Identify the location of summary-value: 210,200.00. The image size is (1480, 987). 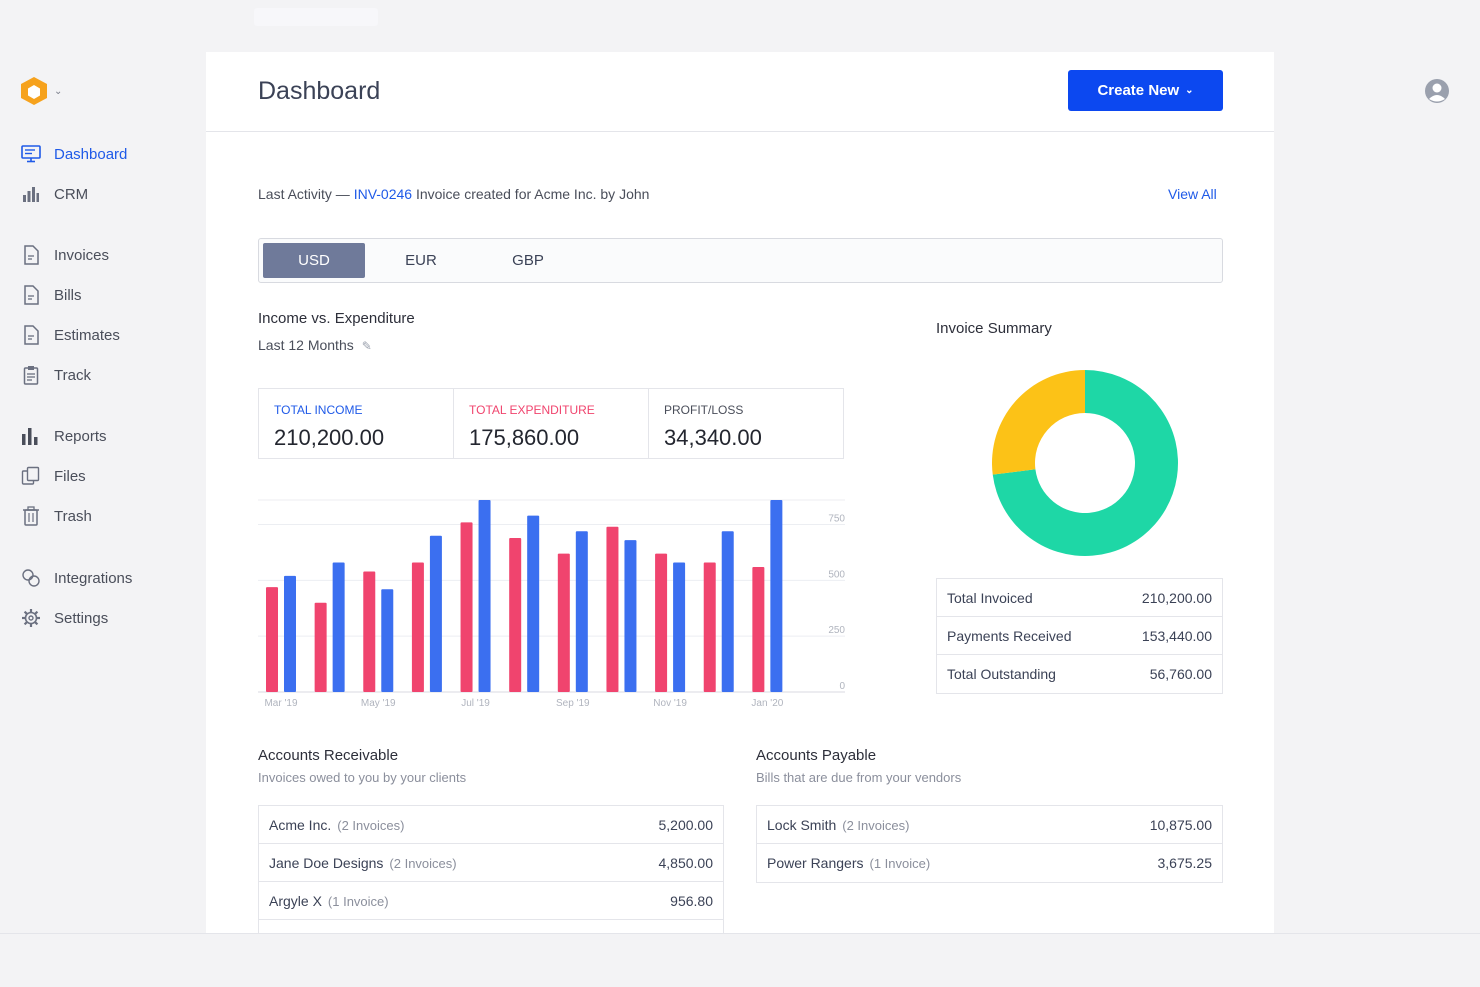
(1176, 597).